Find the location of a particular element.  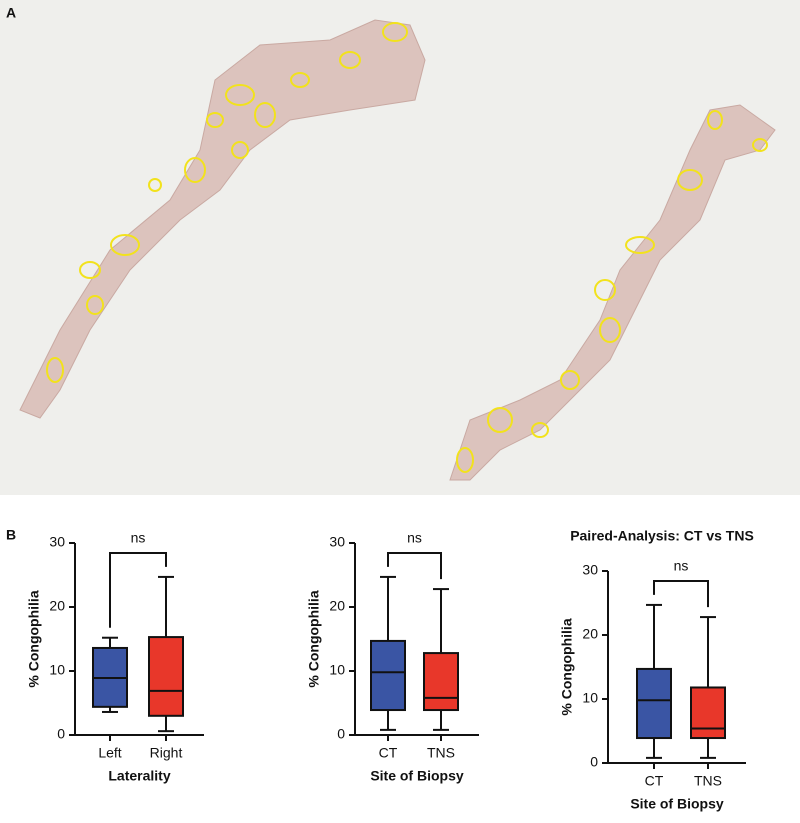

x-tick-label: Right is located at coordinates (166, 753).